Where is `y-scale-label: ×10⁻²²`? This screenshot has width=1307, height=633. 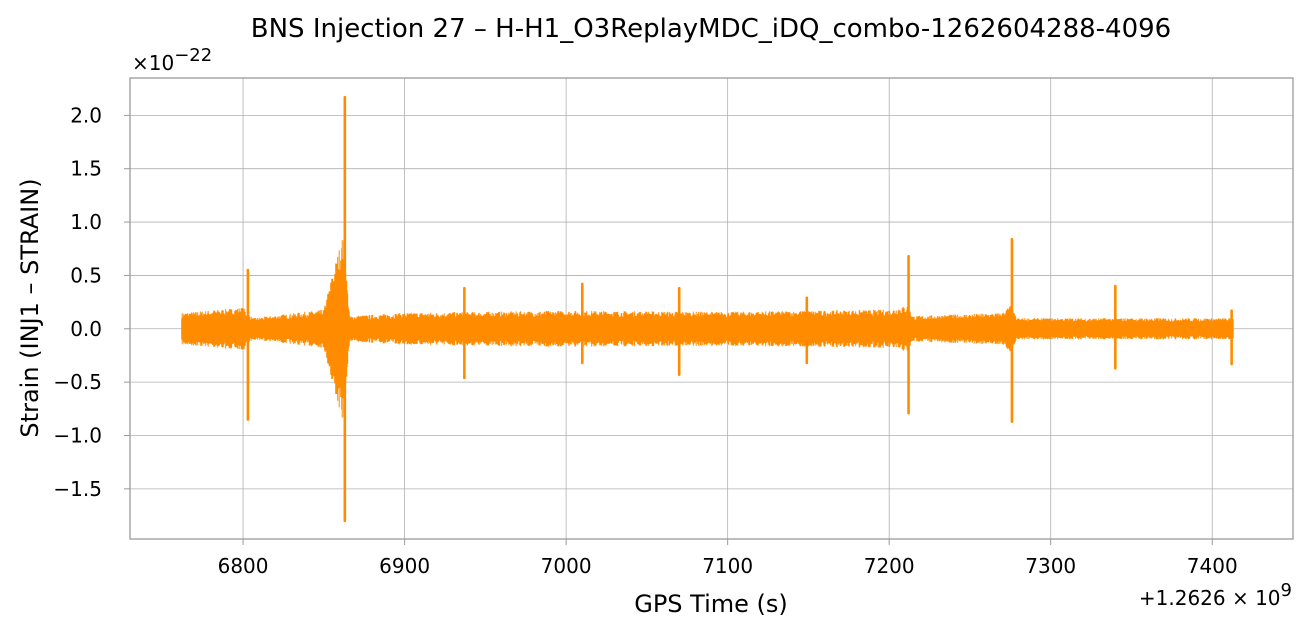
y-scale-label: ×10⁻²² is located at coordinates (172, 60).